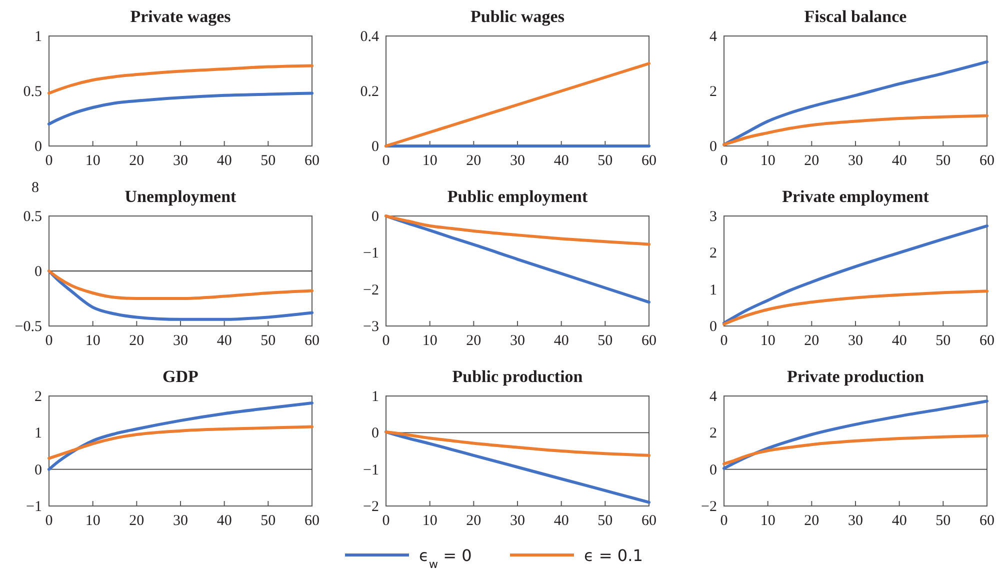 Image resolution: width=1000 pixels, height=570 pixels. What do you see at coordinates (181, 16) in the screenshot?
I see `chart-title: Private wages` at bounding box center [181, 16].